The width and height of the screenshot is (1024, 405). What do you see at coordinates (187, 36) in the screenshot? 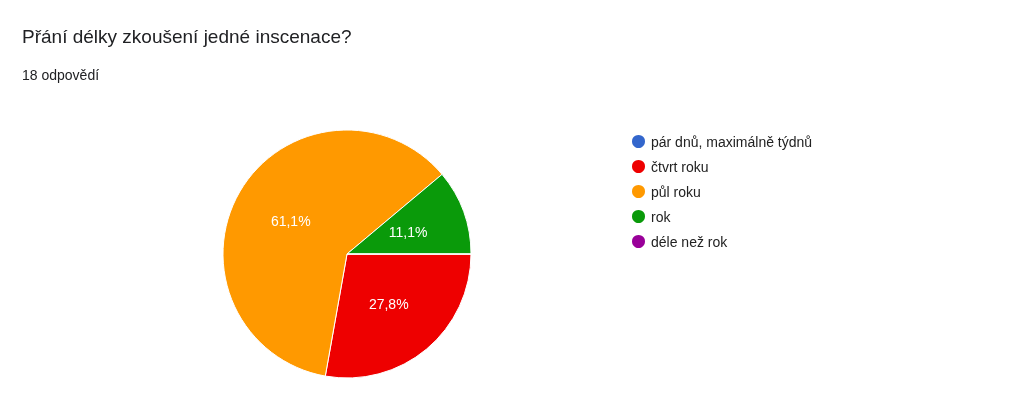
I see `chart-title: Přání délky zkoušení jedné inscenace?` at bounding box center [187, 36].